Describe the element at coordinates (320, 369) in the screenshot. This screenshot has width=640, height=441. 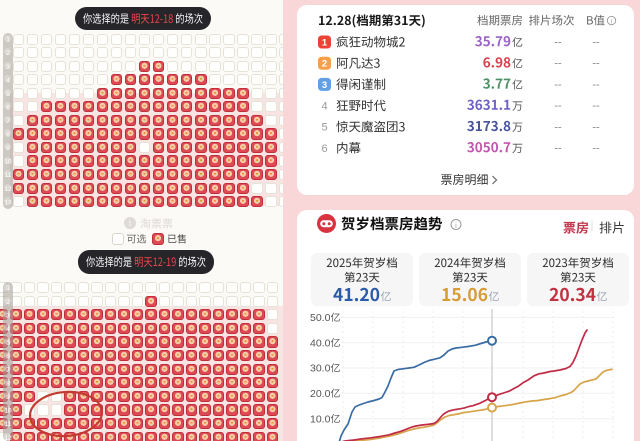
I see `svg-text: 30.0` at that location.